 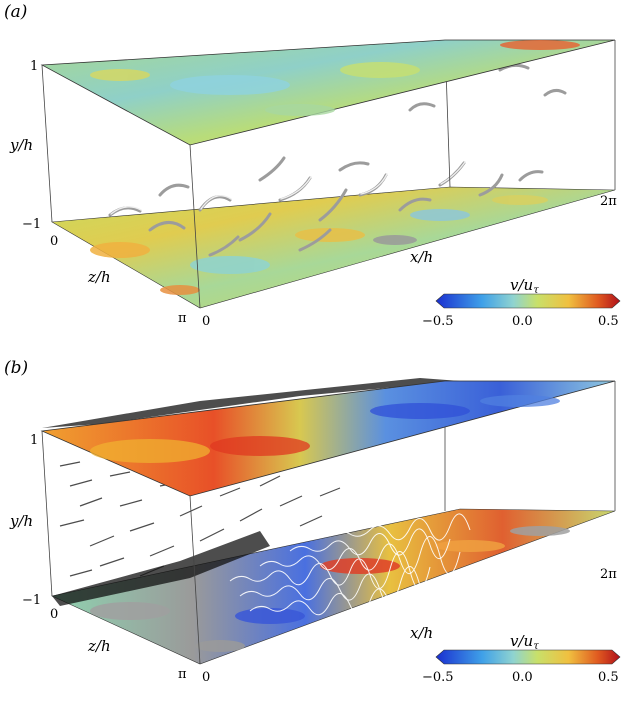 I want to click on panel-label: (b), so click(x=16, y=368).